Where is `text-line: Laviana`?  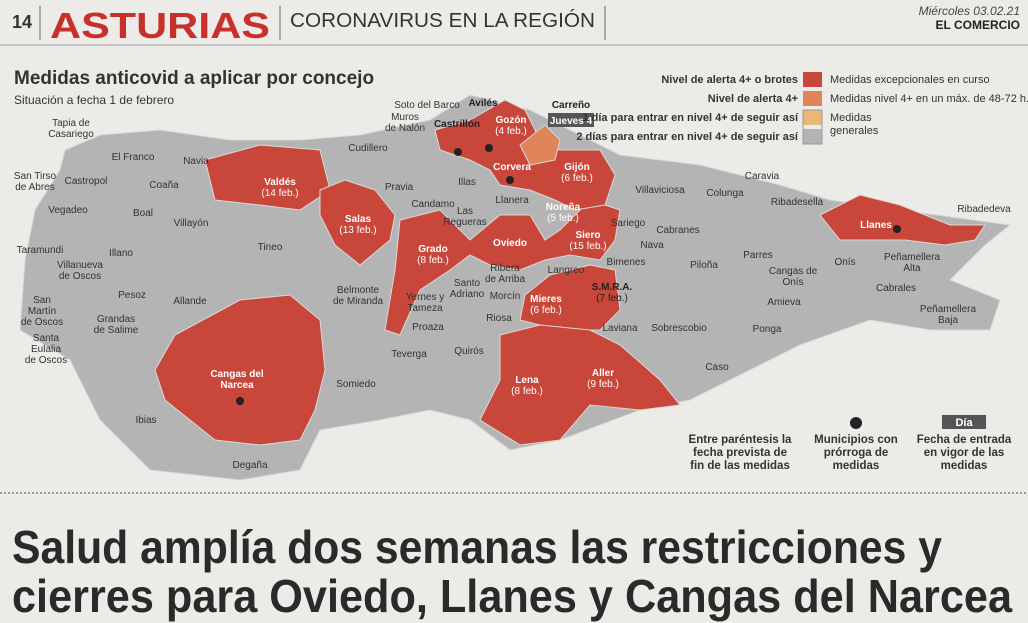 text-line: Laviana is located at coordinates (619, 328).